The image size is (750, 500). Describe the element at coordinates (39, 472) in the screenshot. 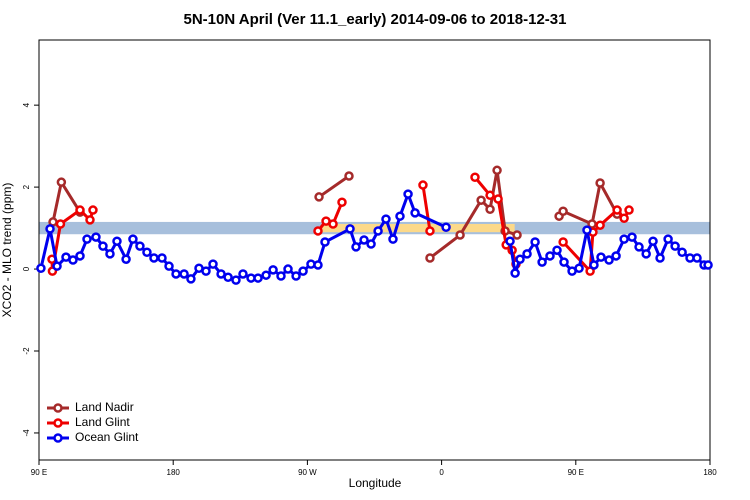

I see `x-tick-label: 90 E` at that location.